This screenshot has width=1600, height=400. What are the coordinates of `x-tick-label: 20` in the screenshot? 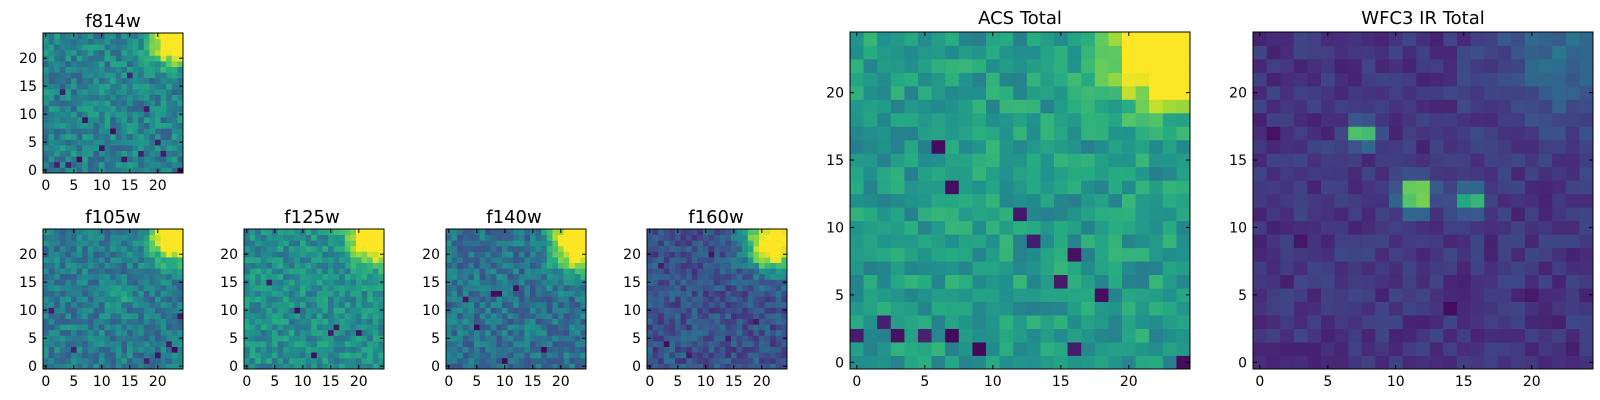 It's located at (561, 382).